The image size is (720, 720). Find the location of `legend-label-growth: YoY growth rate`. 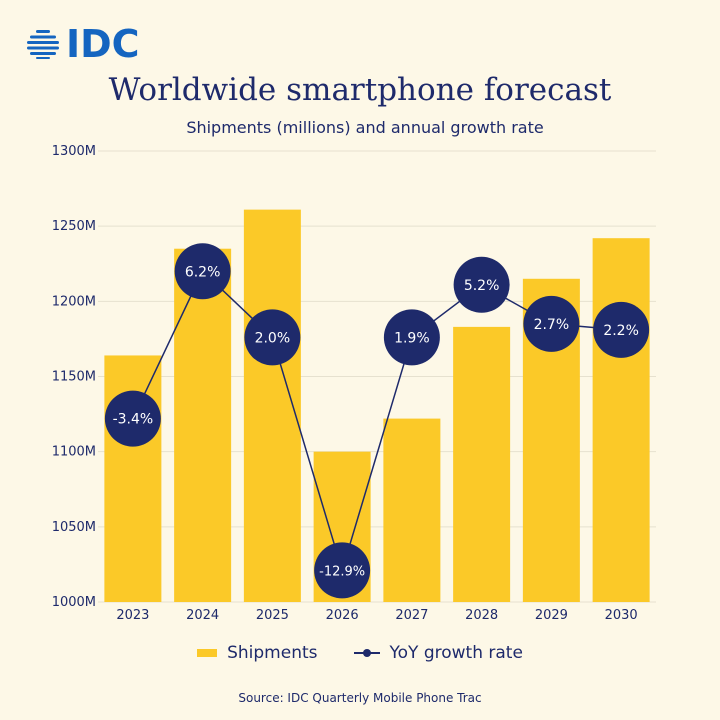

legend-label-growth: YoY growth rate is located at coordinates (456, 653).